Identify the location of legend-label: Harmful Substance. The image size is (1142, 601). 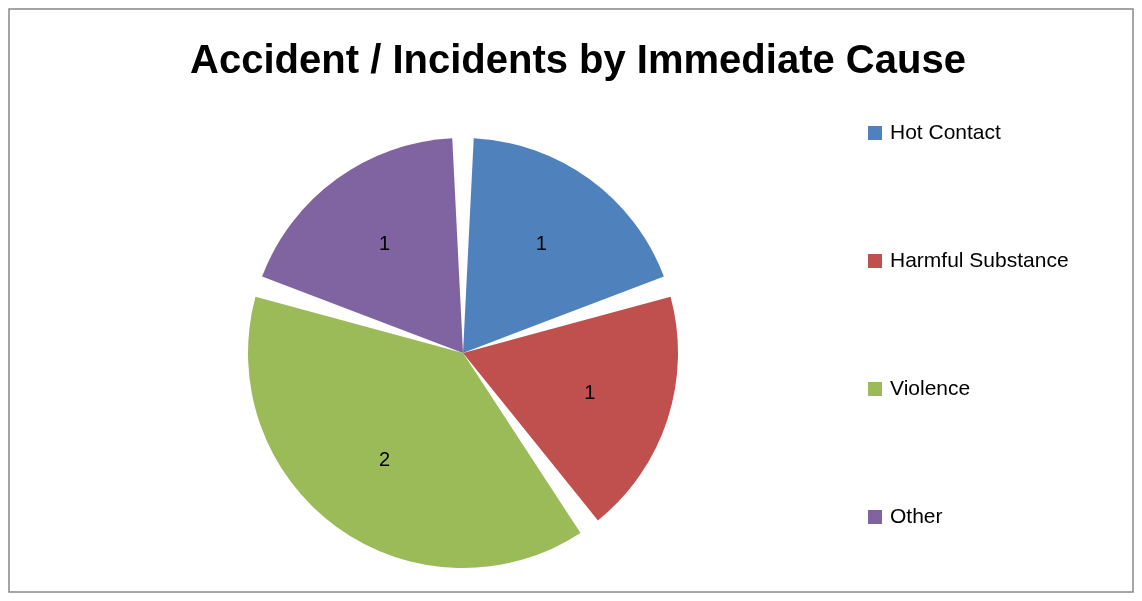
(979, 259).